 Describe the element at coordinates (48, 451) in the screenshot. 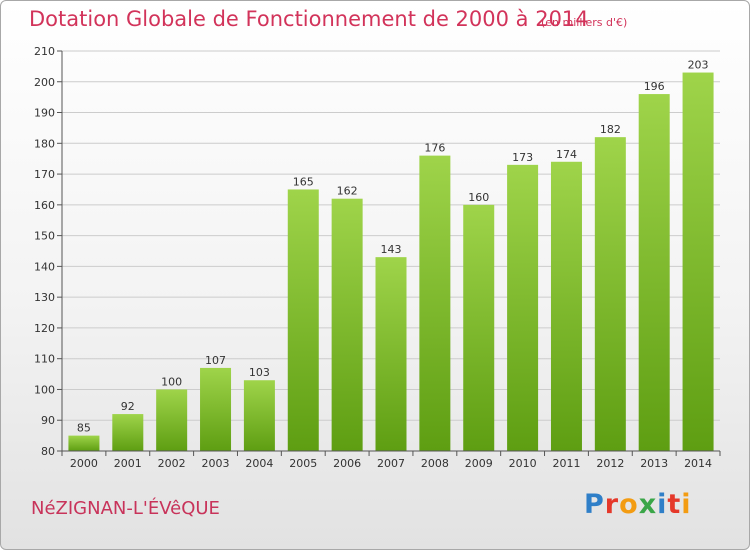

I see `y-tick-label: 80` at that location.